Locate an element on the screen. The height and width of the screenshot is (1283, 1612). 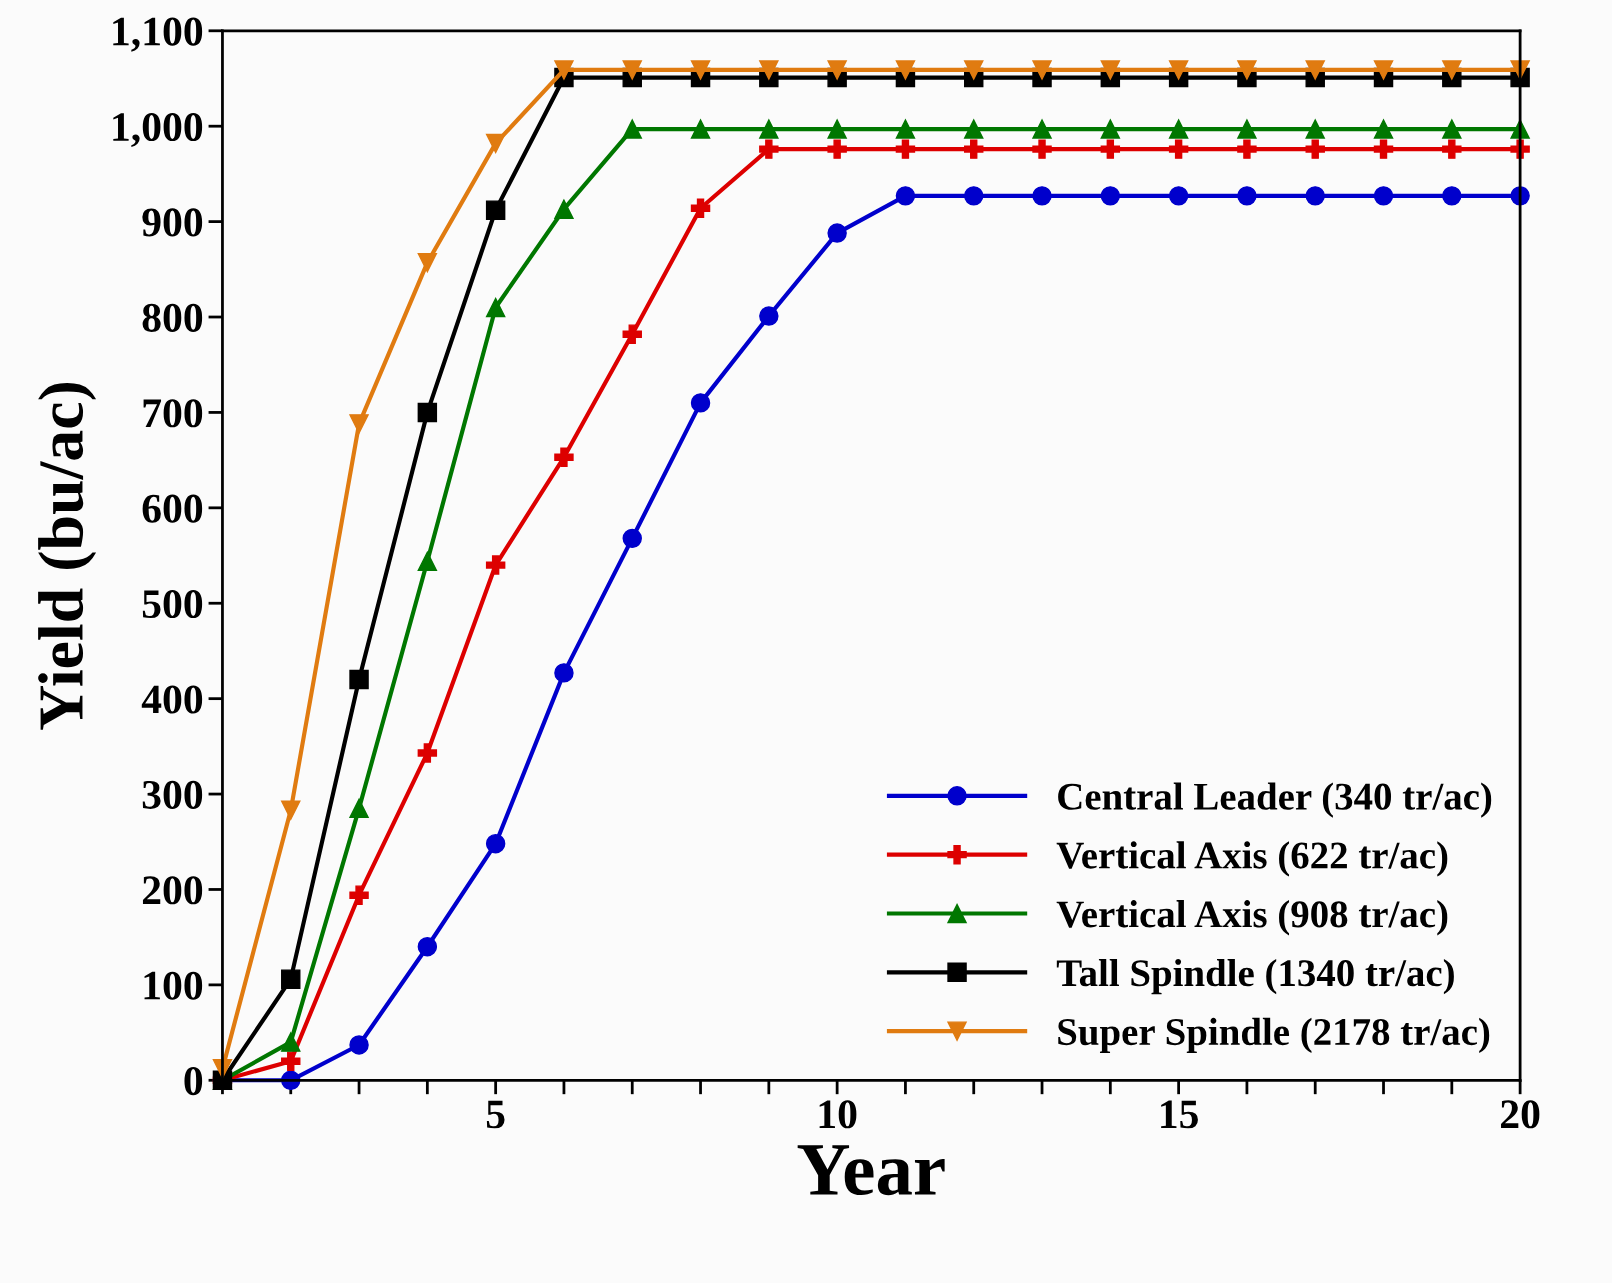
x-tick-label: 5 is located at coordinates (495, 1114).